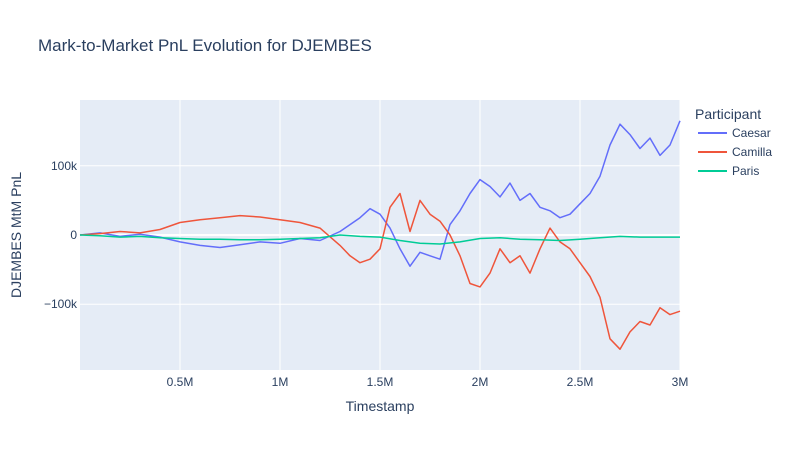 Image resolution: width=794 pixels, height=450 pixels. What do you see at coordinates (733, 142) in the screenshot?
I see `legend: Participant Caesar Camilla Paris` at bounding box center [733, 142].